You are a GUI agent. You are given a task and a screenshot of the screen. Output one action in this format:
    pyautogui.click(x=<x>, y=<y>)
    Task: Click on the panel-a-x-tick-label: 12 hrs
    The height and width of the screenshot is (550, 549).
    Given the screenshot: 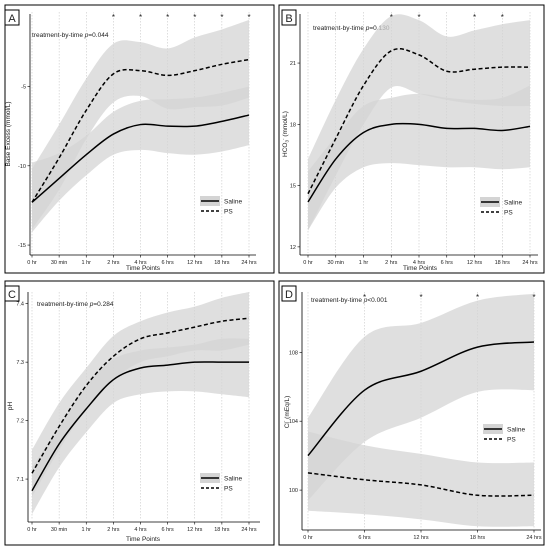 What is the action you would take?
    pyautogui.click(x=195, y=263)
    